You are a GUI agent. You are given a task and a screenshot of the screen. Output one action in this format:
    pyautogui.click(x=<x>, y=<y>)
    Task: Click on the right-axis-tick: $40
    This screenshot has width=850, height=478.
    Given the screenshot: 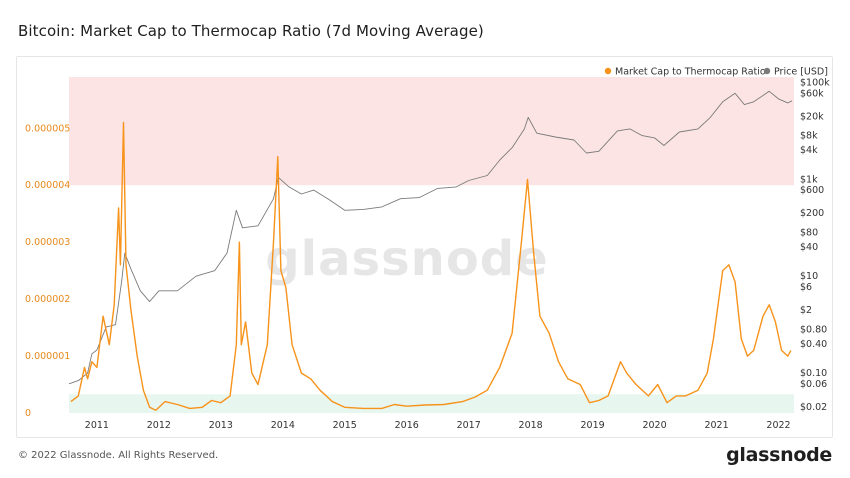 What is the action you would take?
    pyautogui.click(x=809, y=247)
    